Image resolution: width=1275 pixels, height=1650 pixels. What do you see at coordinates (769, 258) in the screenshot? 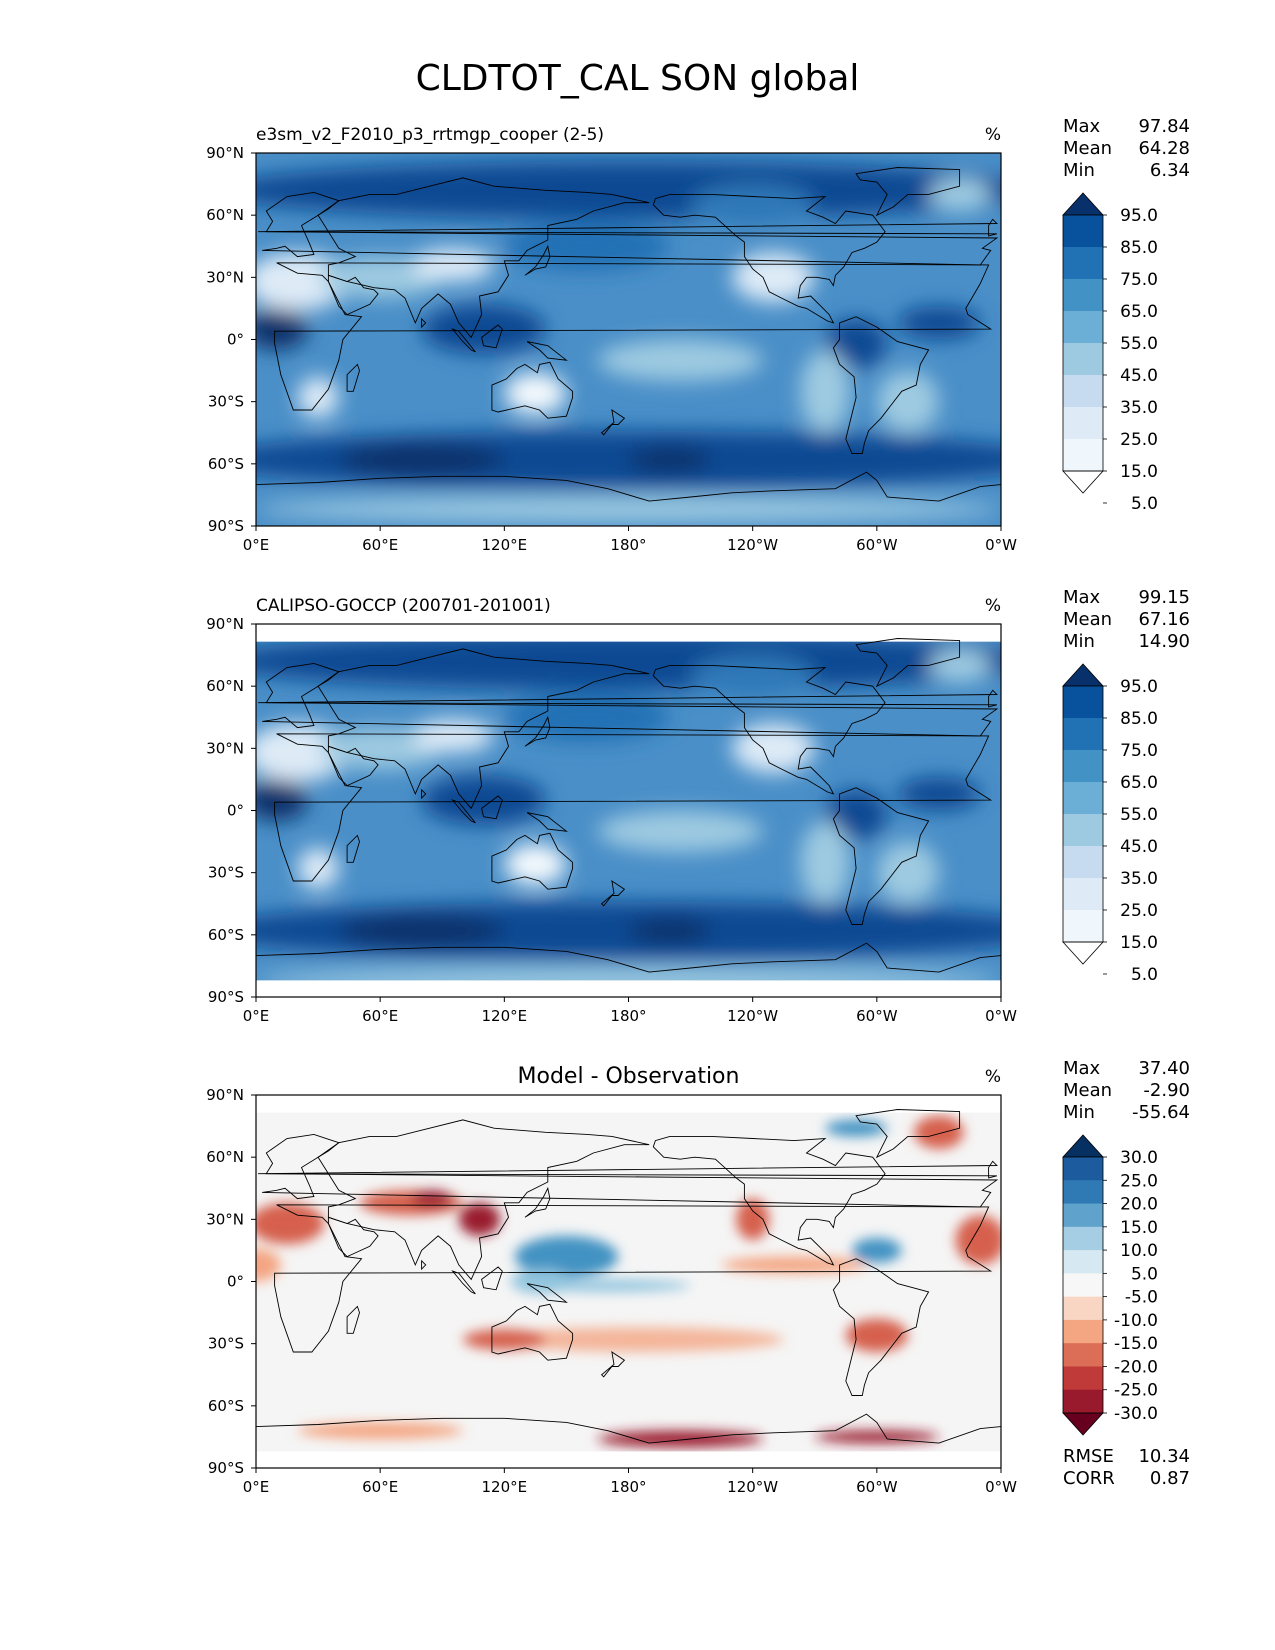
I see `coastline-namerica` at bounding box center [769, 258].